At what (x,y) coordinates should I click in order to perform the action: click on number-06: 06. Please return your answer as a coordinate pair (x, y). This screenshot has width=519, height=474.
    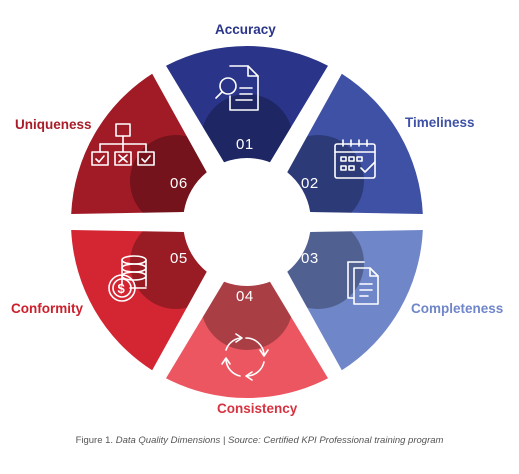
    Looking at the image, I should click on (179, 183).